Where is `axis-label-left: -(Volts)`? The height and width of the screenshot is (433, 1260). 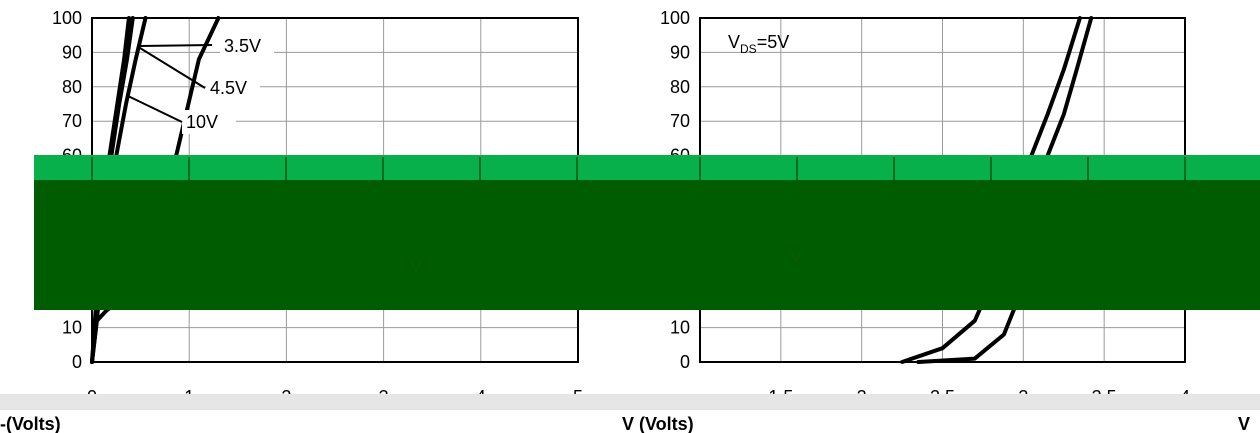
axis-label-left: -(Volts) is located at coordinates (30, 423).